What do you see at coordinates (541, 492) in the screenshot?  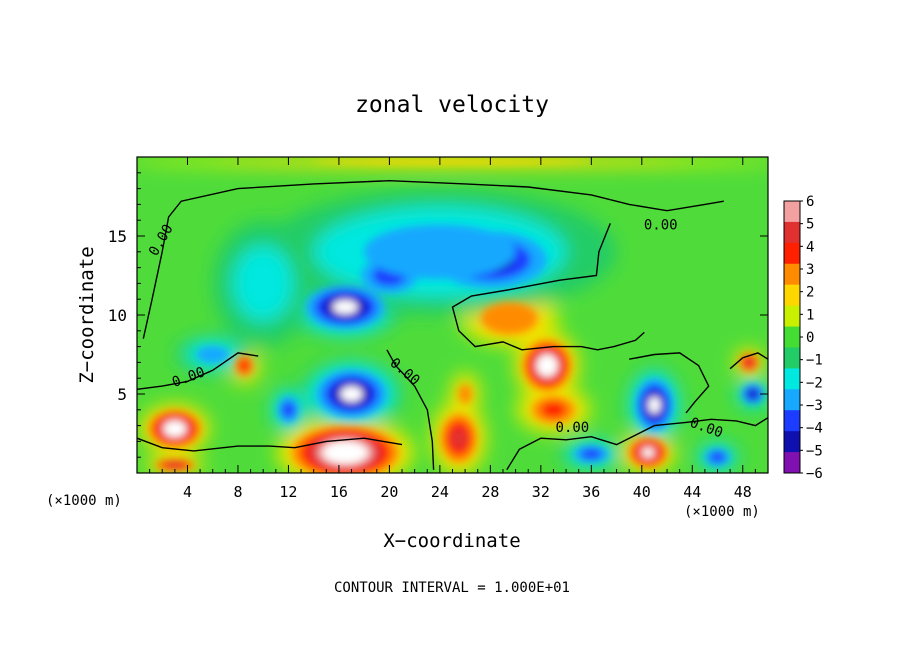 I see `x-tick-label-32: 32` at bounding box center [541, 492].